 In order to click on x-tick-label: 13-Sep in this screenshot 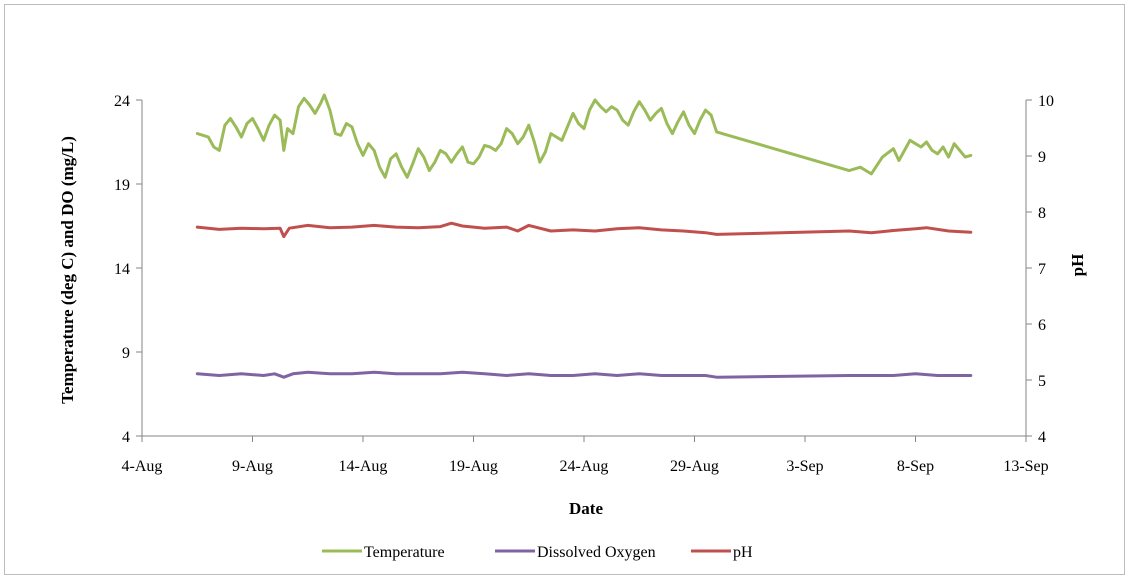, I will do `click(1025, 466)`.